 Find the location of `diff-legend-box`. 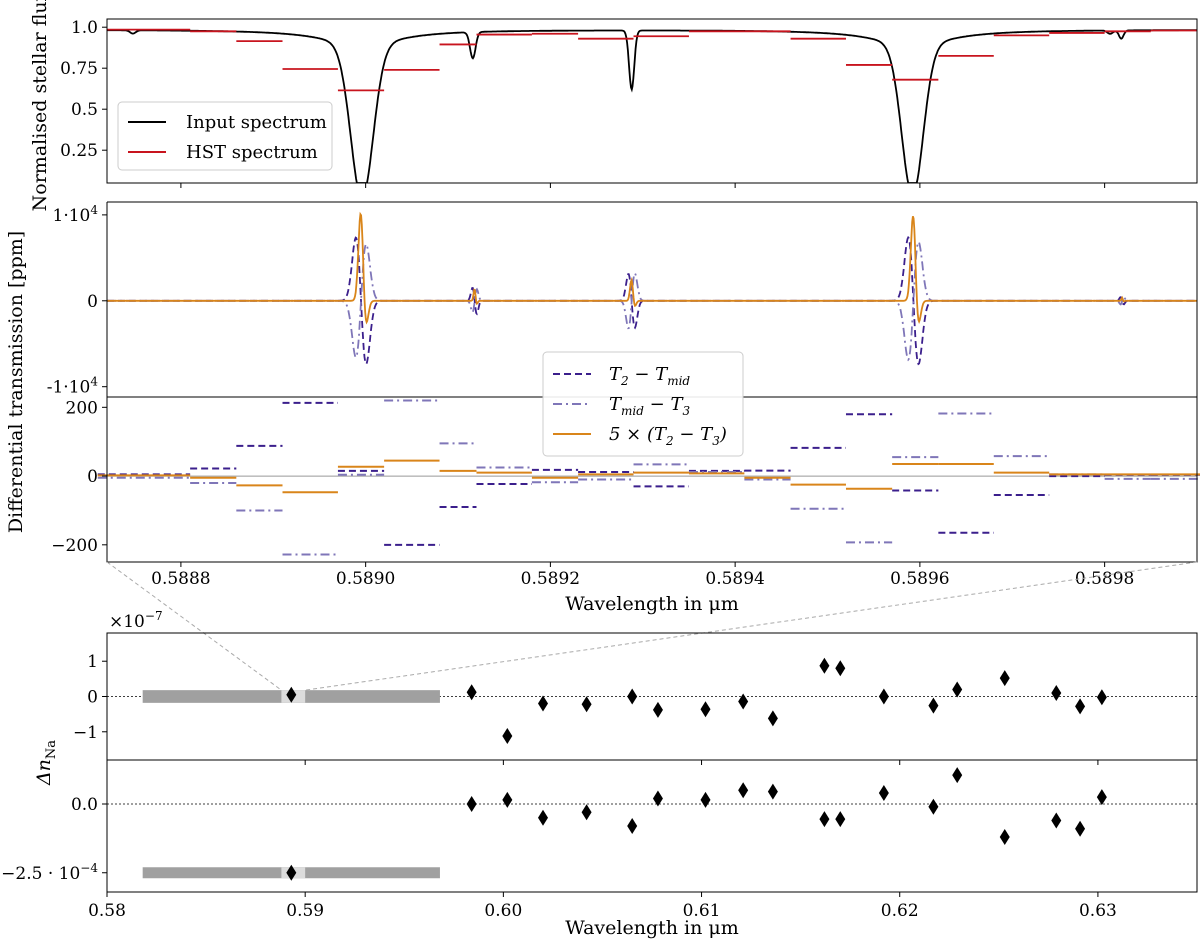

diff-legend-box is located at coordinates (643, 404).